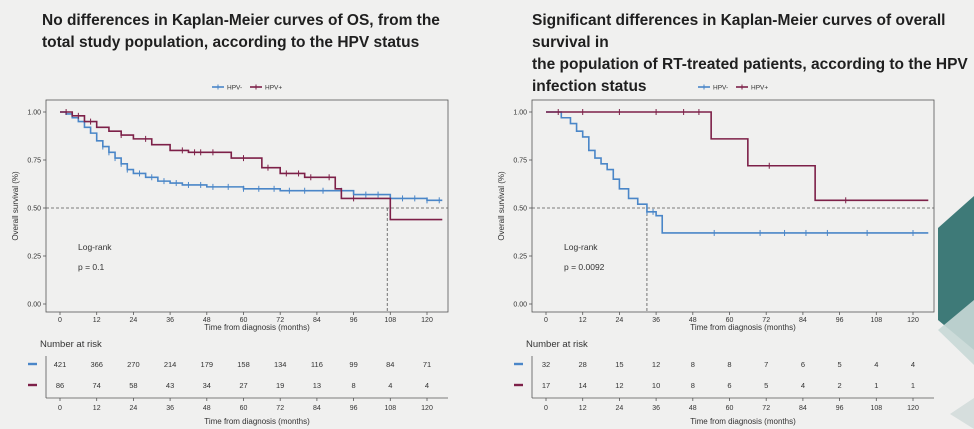 The image size is (974, 429). Describe the element at coordinates (280, 385) in the screenshot. I see `risk-value: 19` at that location.